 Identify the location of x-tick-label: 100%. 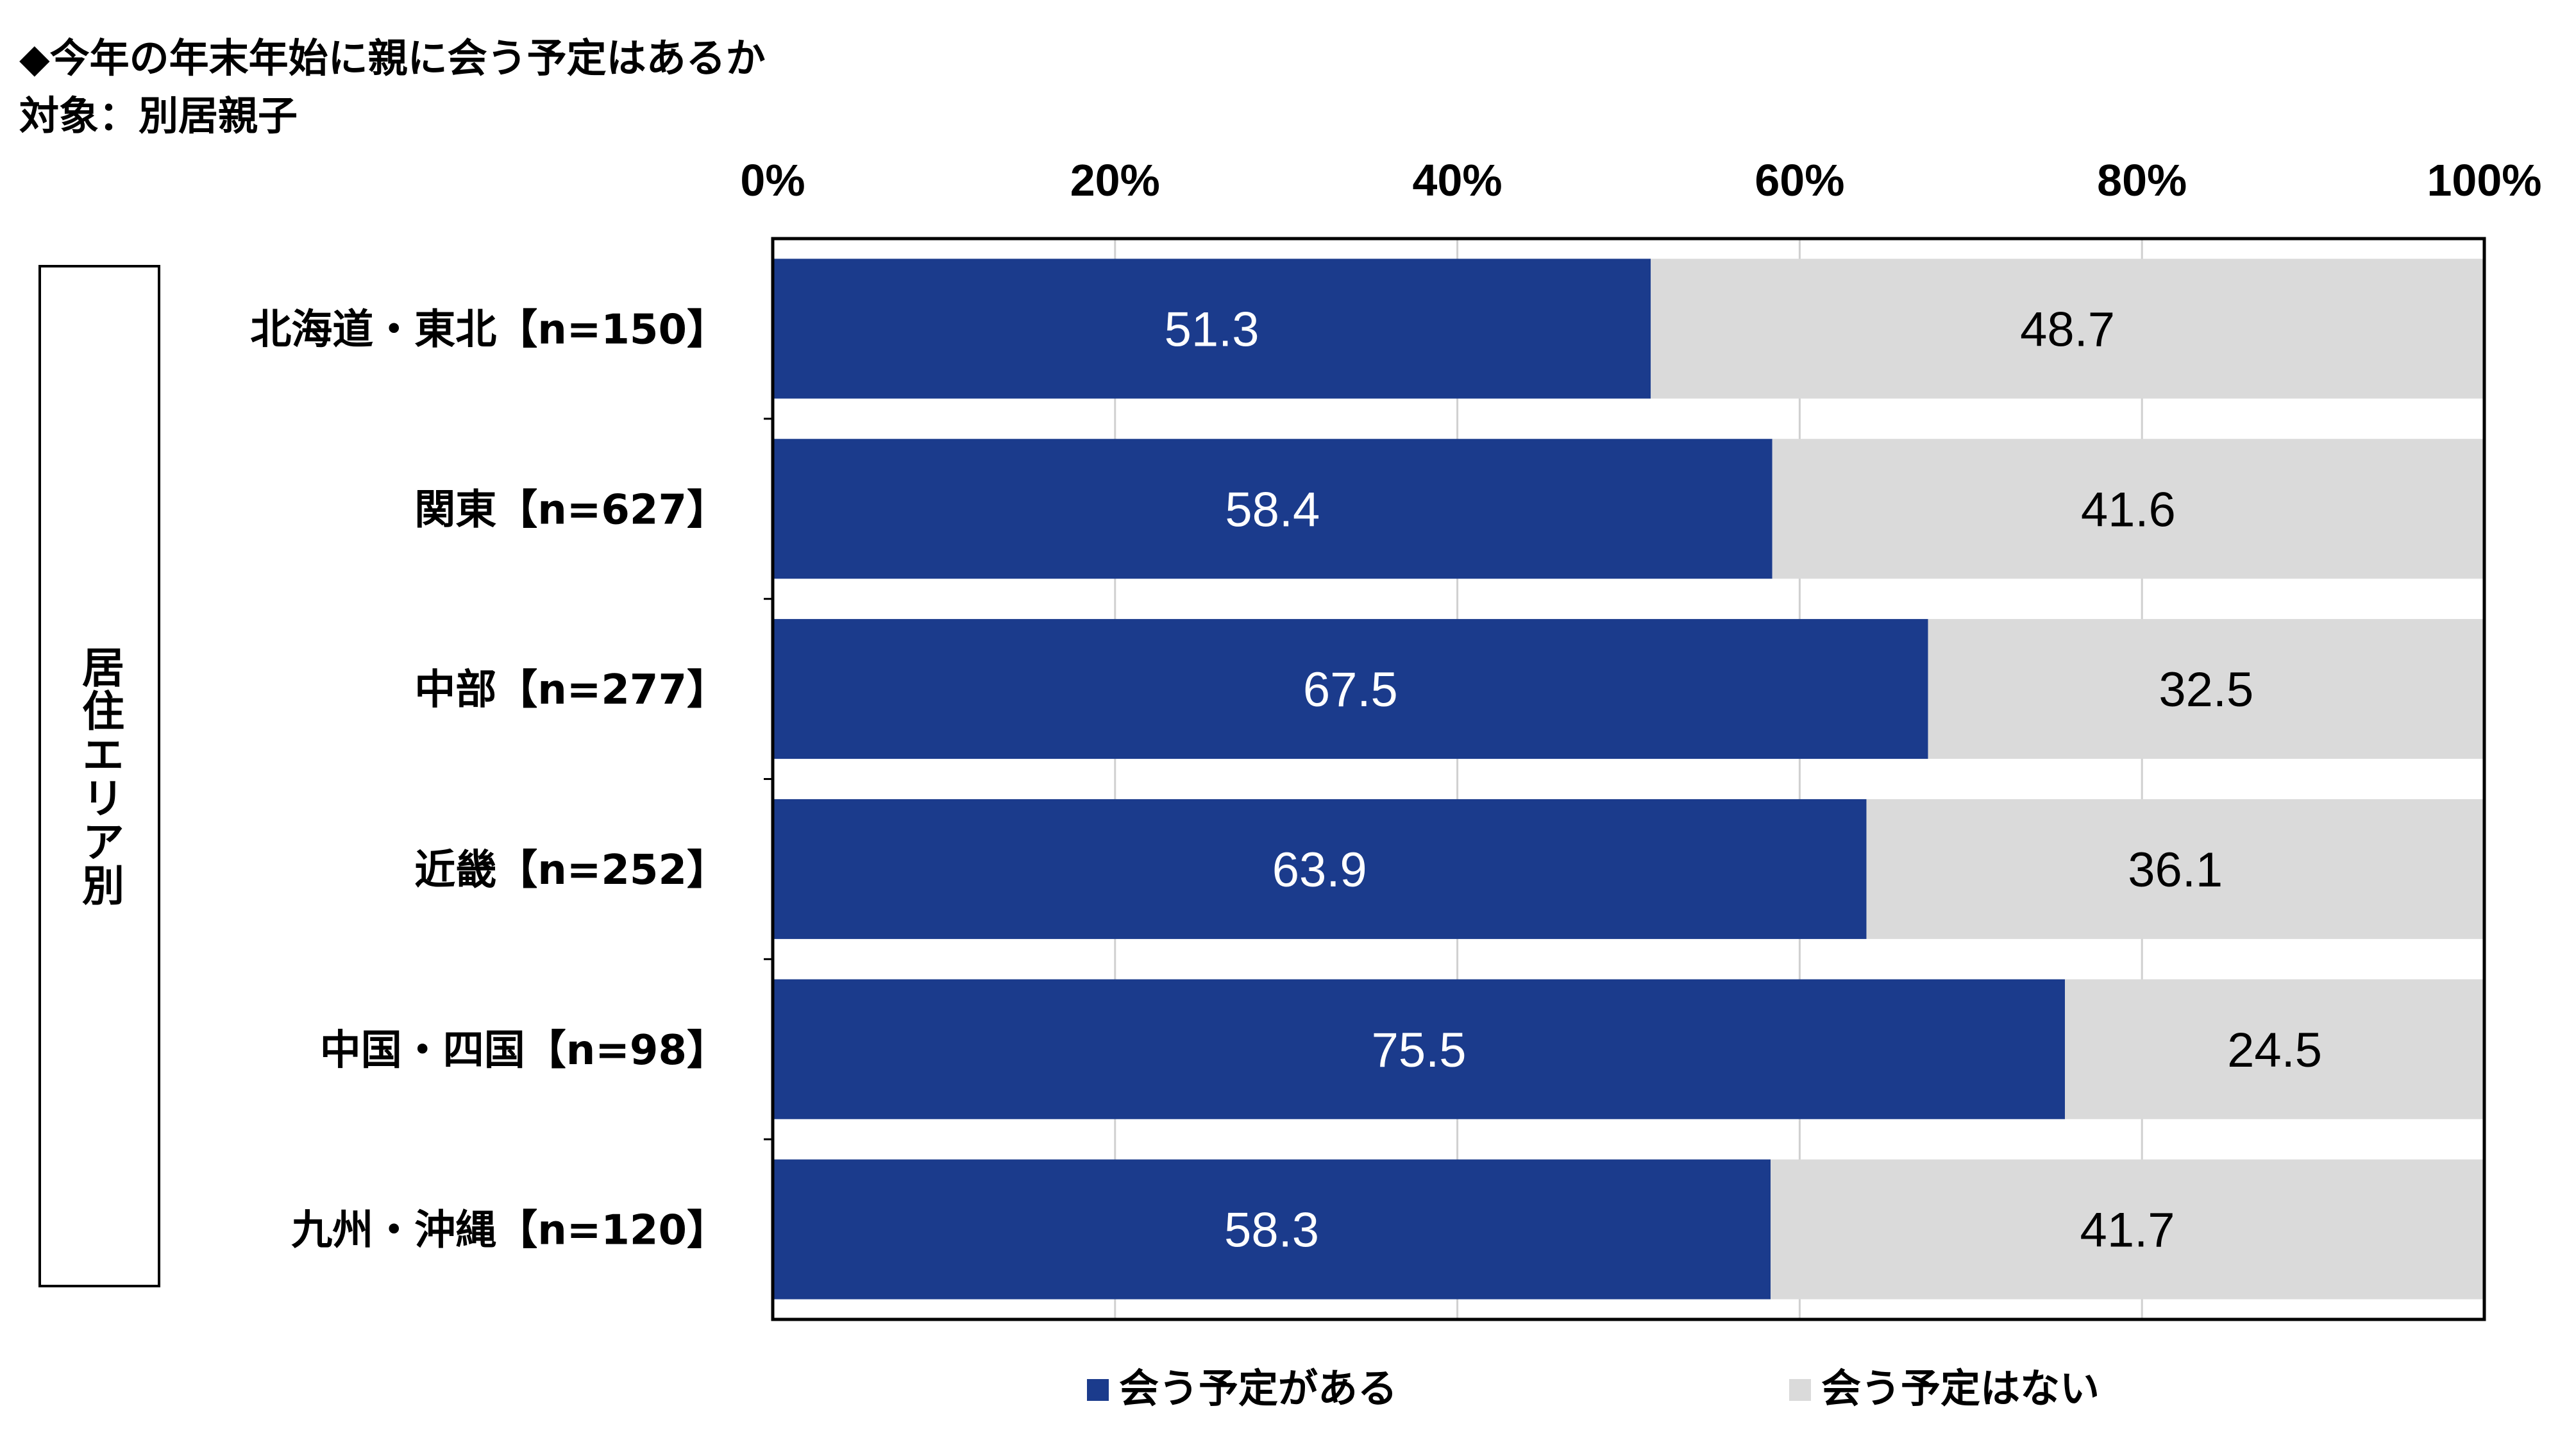
(2484, 180).